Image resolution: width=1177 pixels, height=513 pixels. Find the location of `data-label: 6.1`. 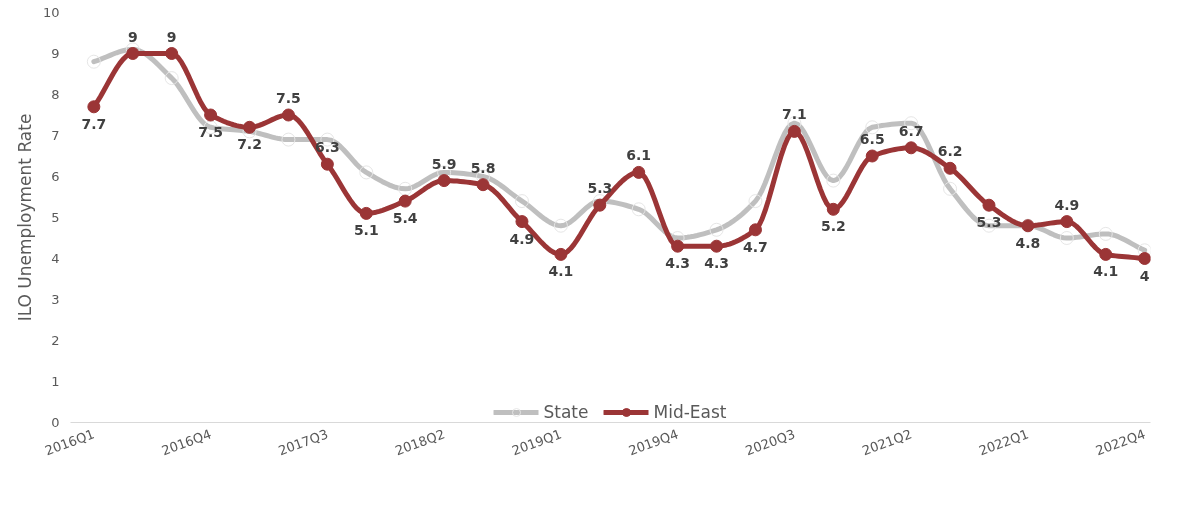

data-label: 6.1 is located at coordinates (639, 155).